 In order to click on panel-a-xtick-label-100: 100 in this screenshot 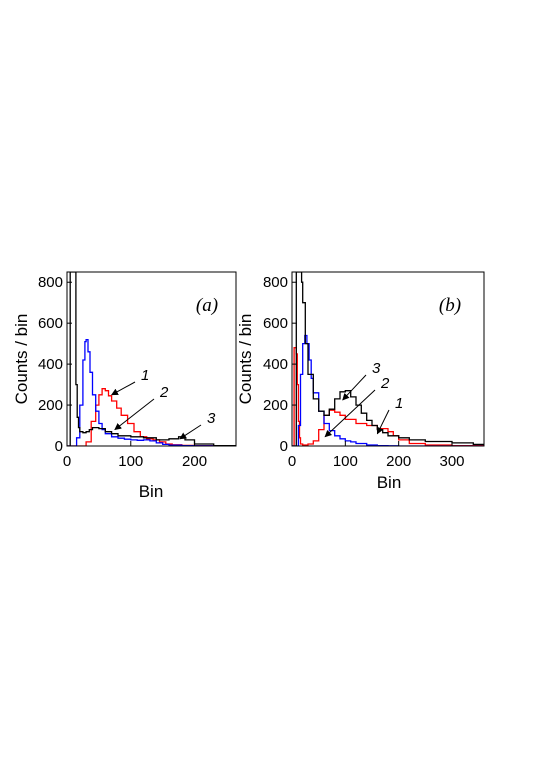, I will do `click(130, 461)`.